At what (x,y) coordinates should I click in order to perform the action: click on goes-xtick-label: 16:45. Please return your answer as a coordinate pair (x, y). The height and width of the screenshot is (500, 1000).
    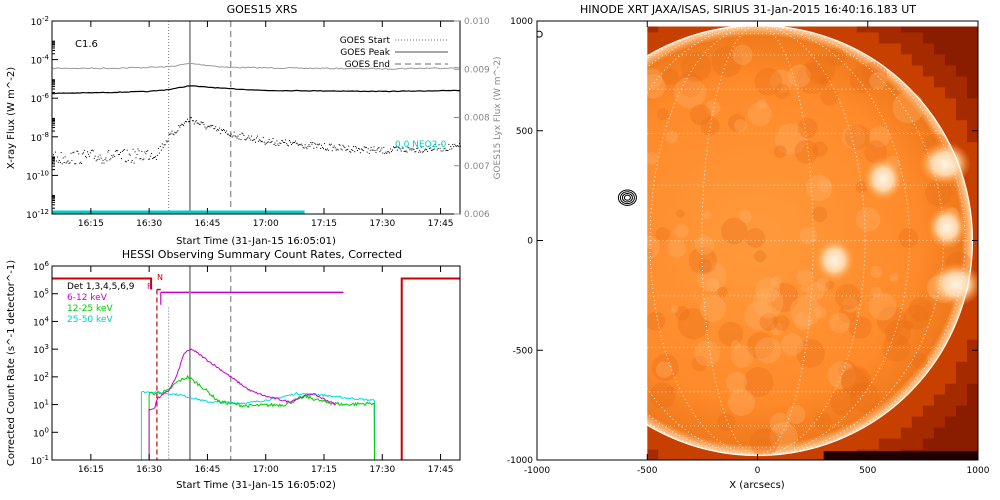
    Looking at the image, I should click on (207, 224).